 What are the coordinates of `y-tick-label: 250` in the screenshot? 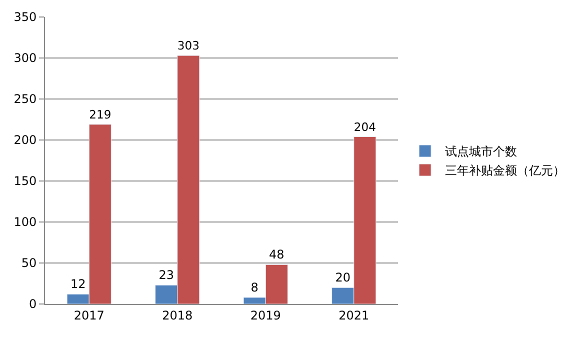 It's located at (25, 99).